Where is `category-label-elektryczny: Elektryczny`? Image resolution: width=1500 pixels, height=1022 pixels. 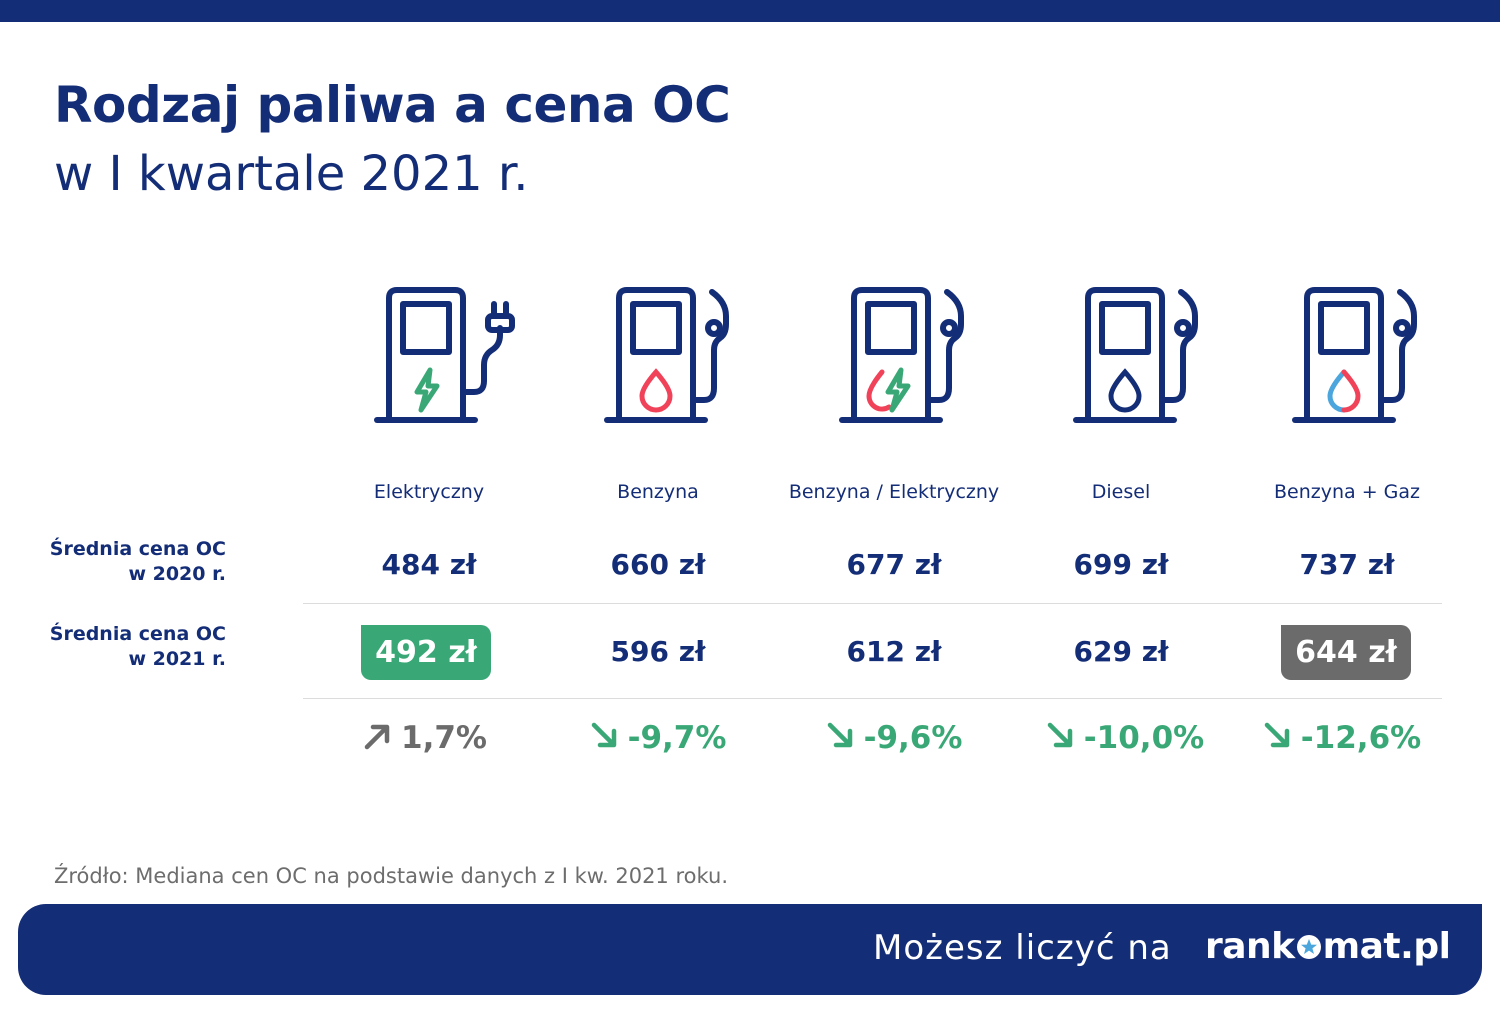
category-label-elektryczny: Elektryczny is located at coordinates (429, 492).